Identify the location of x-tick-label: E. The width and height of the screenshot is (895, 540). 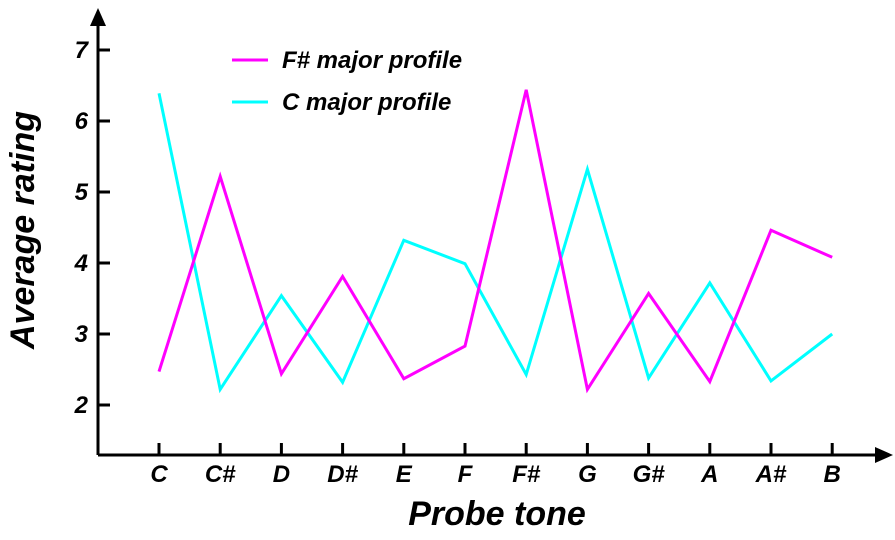
(404, 474).